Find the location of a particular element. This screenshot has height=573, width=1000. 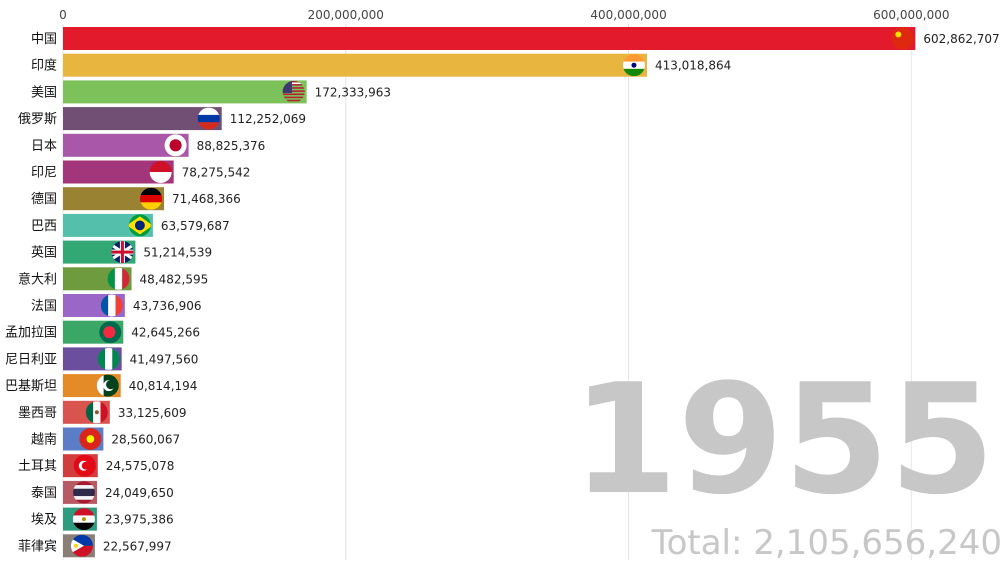

china-flag is located at coordinates (902, 38).